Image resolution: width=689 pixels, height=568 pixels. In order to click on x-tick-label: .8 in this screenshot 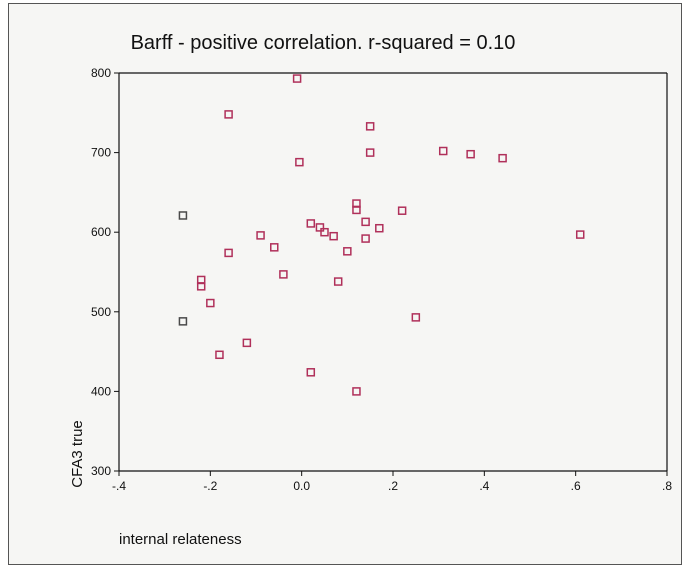, I will do `click(667, 486)`.